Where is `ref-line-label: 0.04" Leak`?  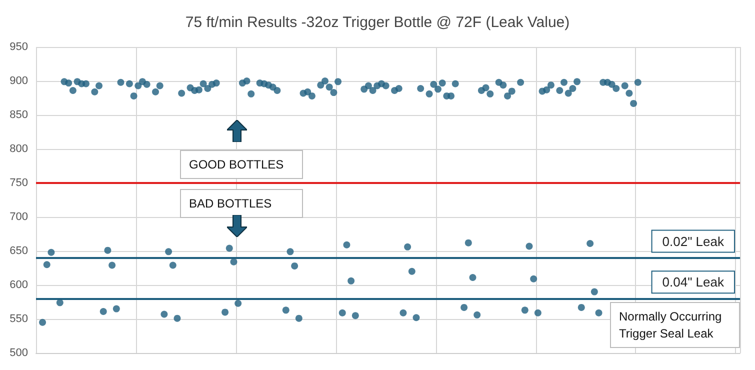
ref-line-label: 0.04" Leak is located at coordinates (693, 282).